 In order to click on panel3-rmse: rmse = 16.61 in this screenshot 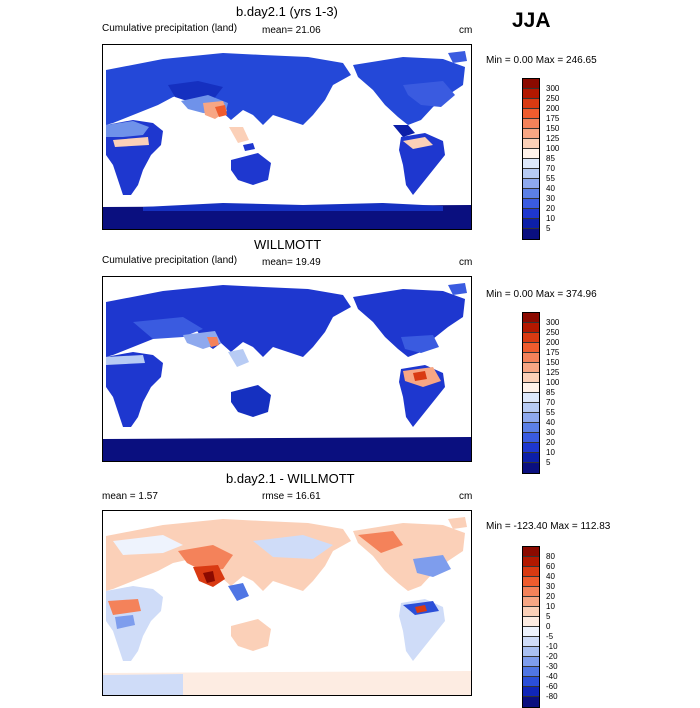, I will do `click(291, 496)`.